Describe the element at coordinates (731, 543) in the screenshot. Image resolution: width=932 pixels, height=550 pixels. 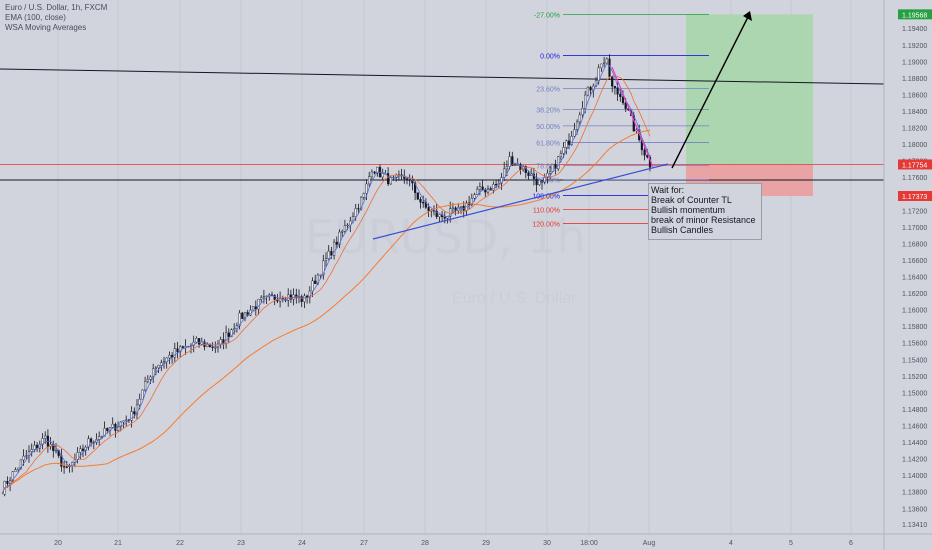
I see `x-tick-label: 4` at that location.